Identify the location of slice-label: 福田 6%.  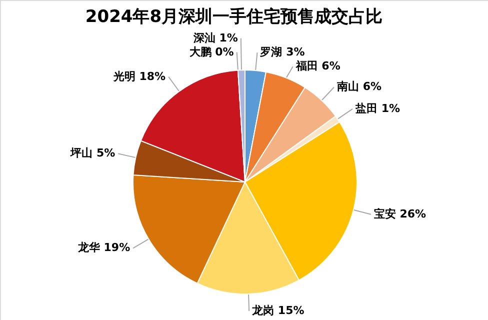
(317, 66).